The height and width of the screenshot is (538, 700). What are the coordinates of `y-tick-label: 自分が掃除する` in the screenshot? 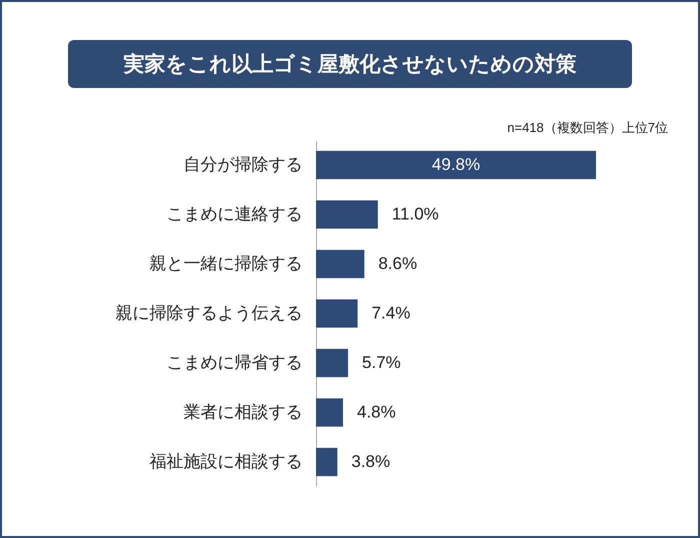 It's located at (243, 164).